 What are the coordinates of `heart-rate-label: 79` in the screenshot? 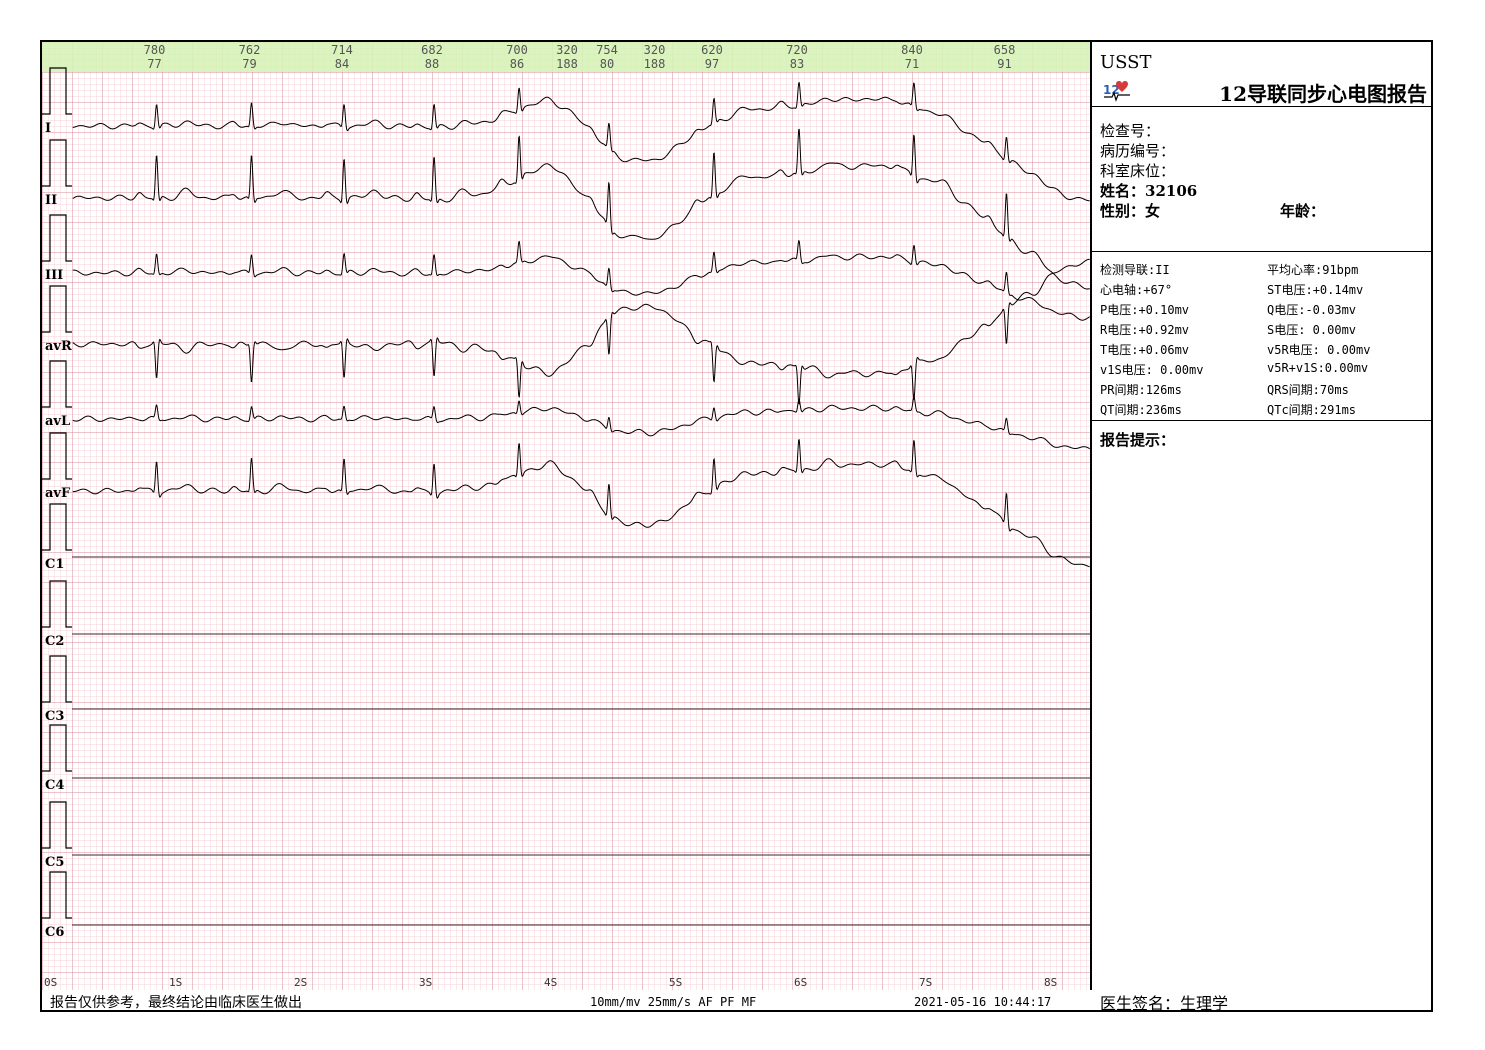 It's located at (249, 64).